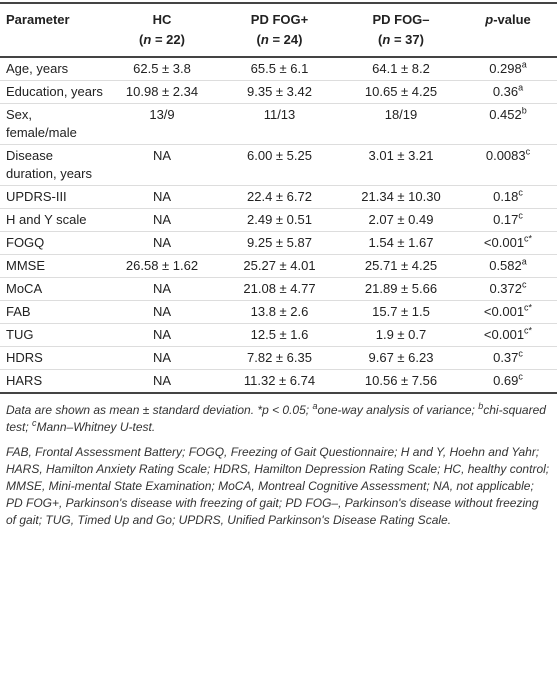 The width and height of the screenshot is (557, 687). I want to click on value-cell: 2.49 ± 0.51, so click(279, 219).